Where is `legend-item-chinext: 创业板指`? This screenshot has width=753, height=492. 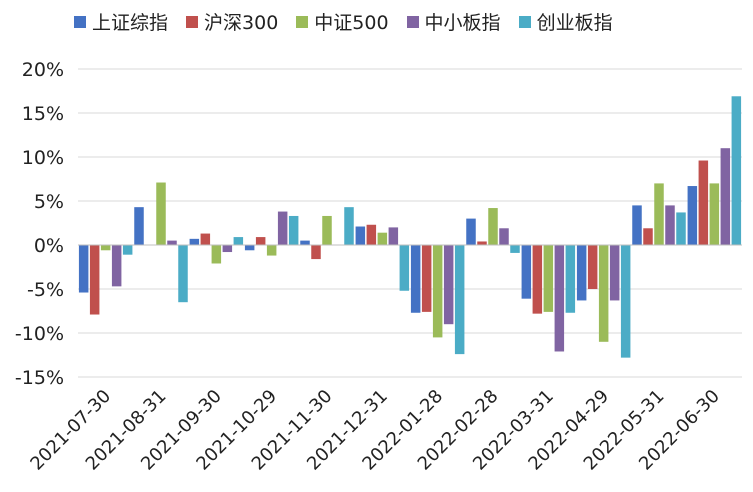
legend-item-chinext: 创业板指 is located at coordinates (565, 21).